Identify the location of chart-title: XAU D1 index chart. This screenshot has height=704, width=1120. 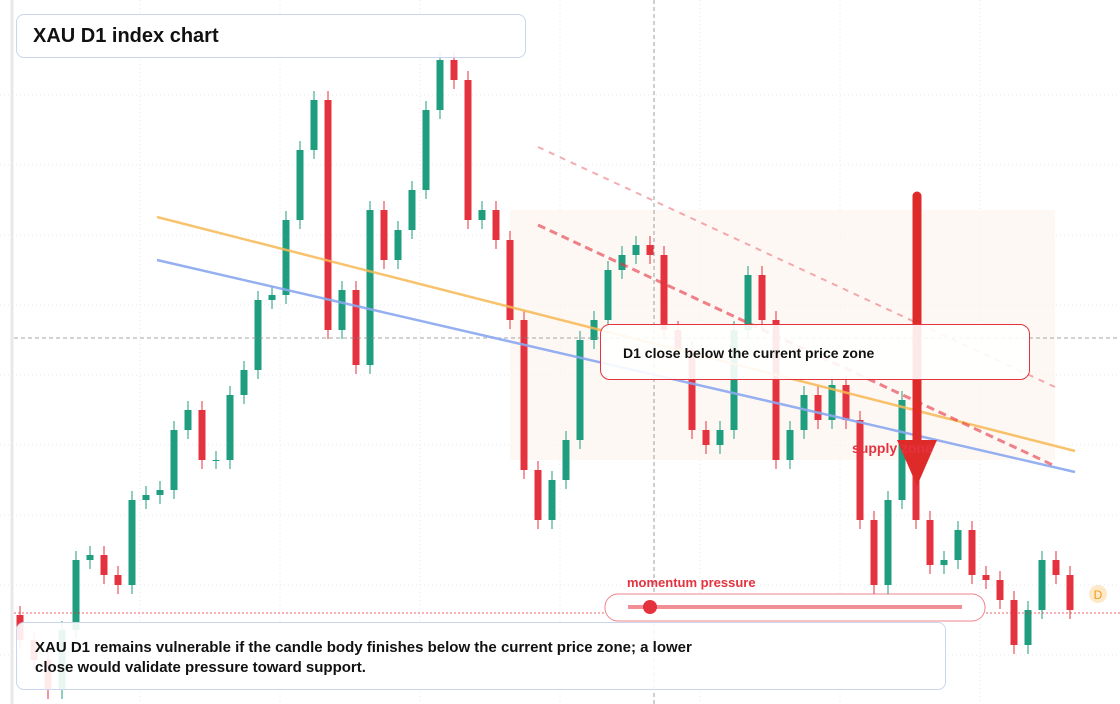
(271, 36).